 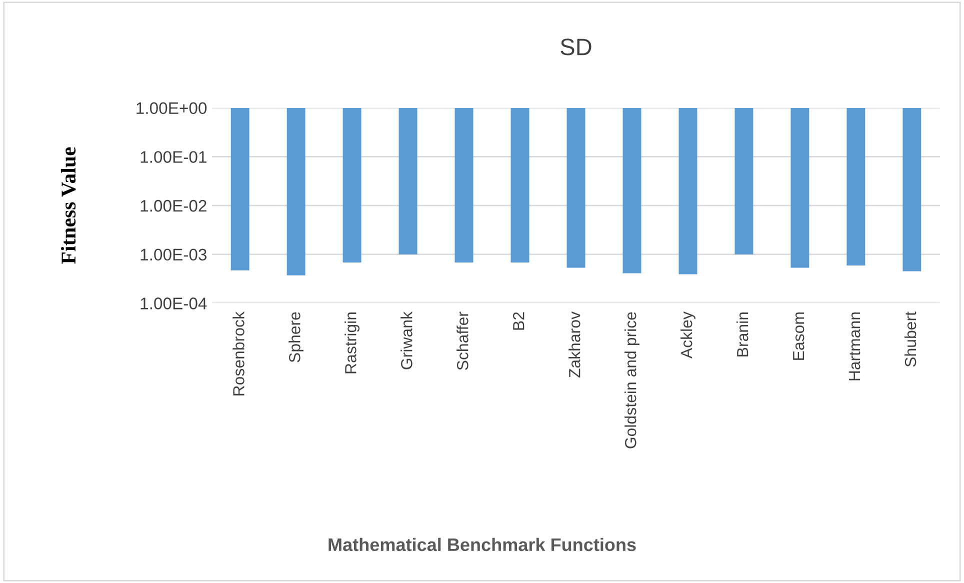 I want to click on y-tick-label: 1.00E-03, so click(x=173, y=254).